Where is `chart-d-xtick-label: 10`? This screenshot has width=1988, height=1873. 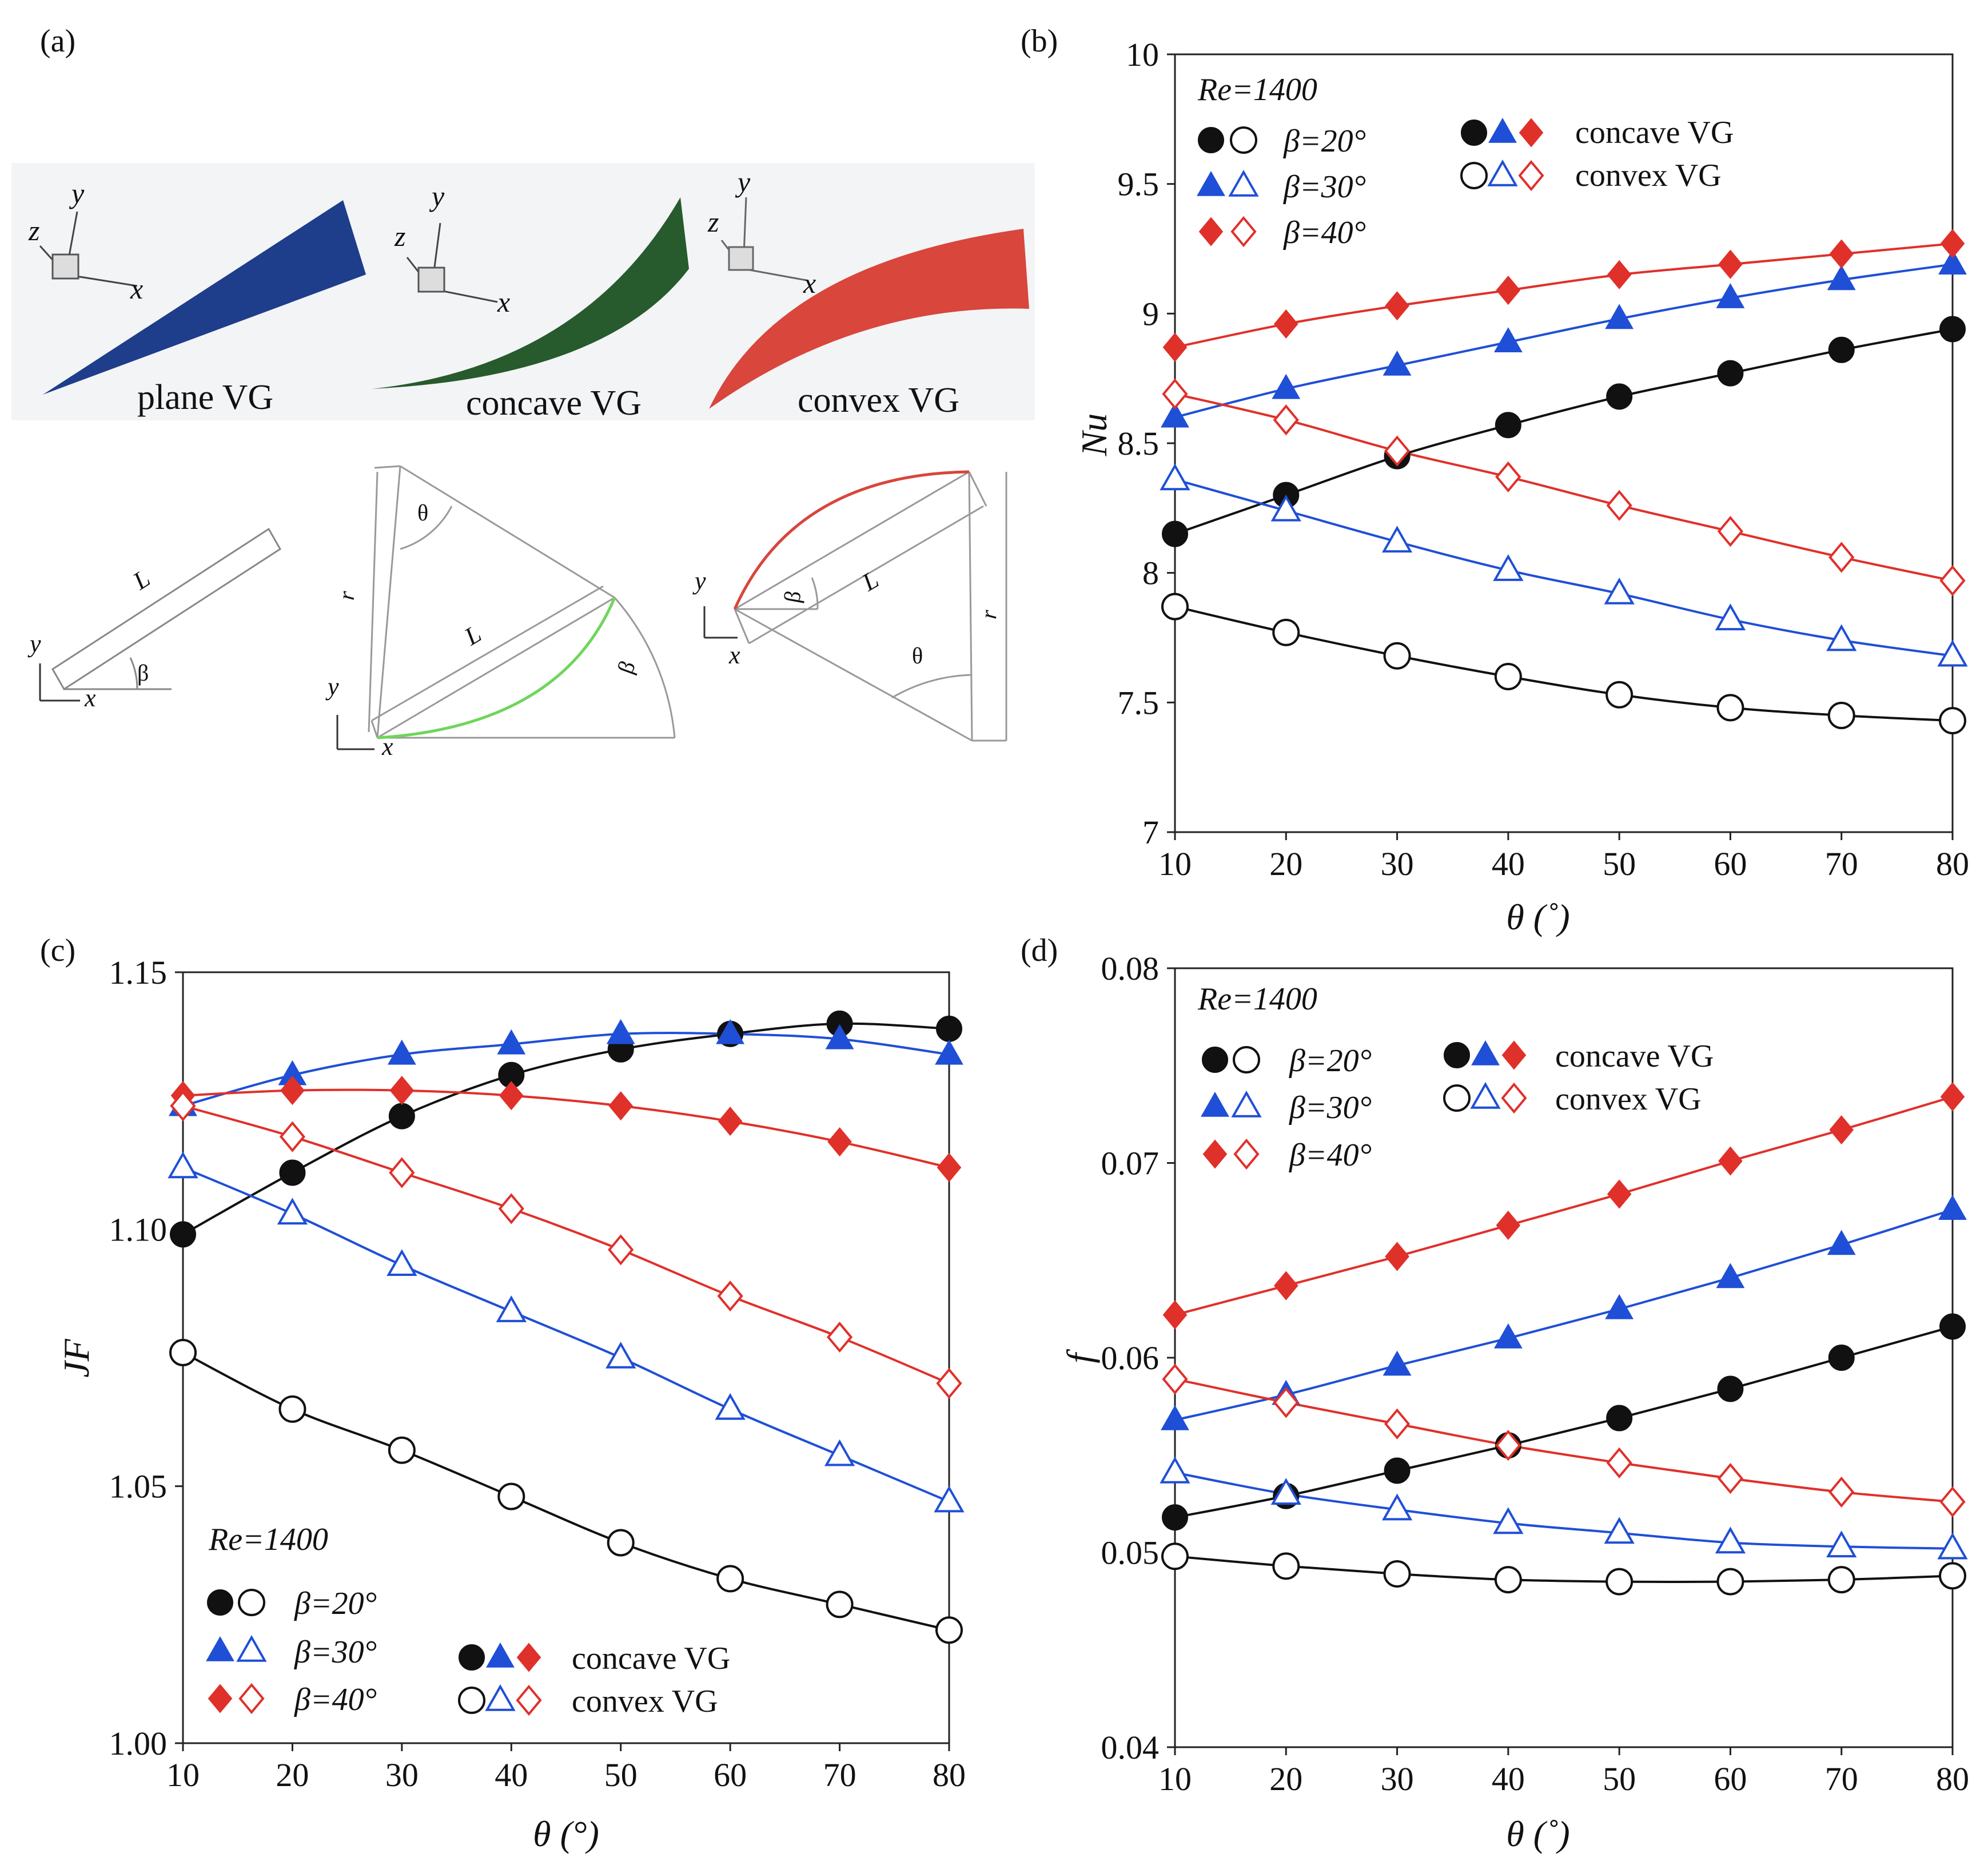 chart-d-xtick-label: 10 is located at coordinates (1175, 1779).